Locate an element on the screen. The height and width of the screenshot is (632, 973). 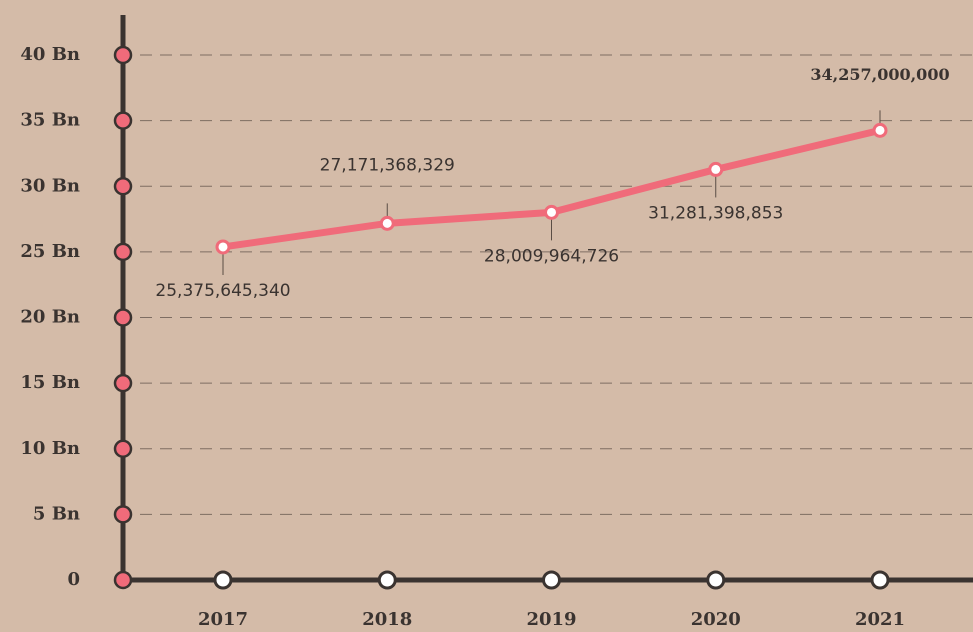
y-tick-label: 15 Bn is located at coordinates (50, 382).